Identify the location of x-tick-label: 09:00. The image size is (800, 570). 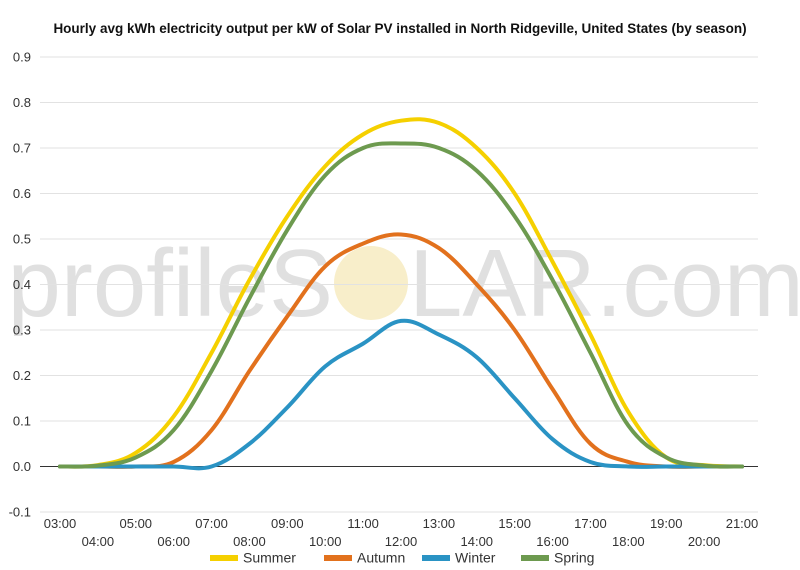
(287, 523).